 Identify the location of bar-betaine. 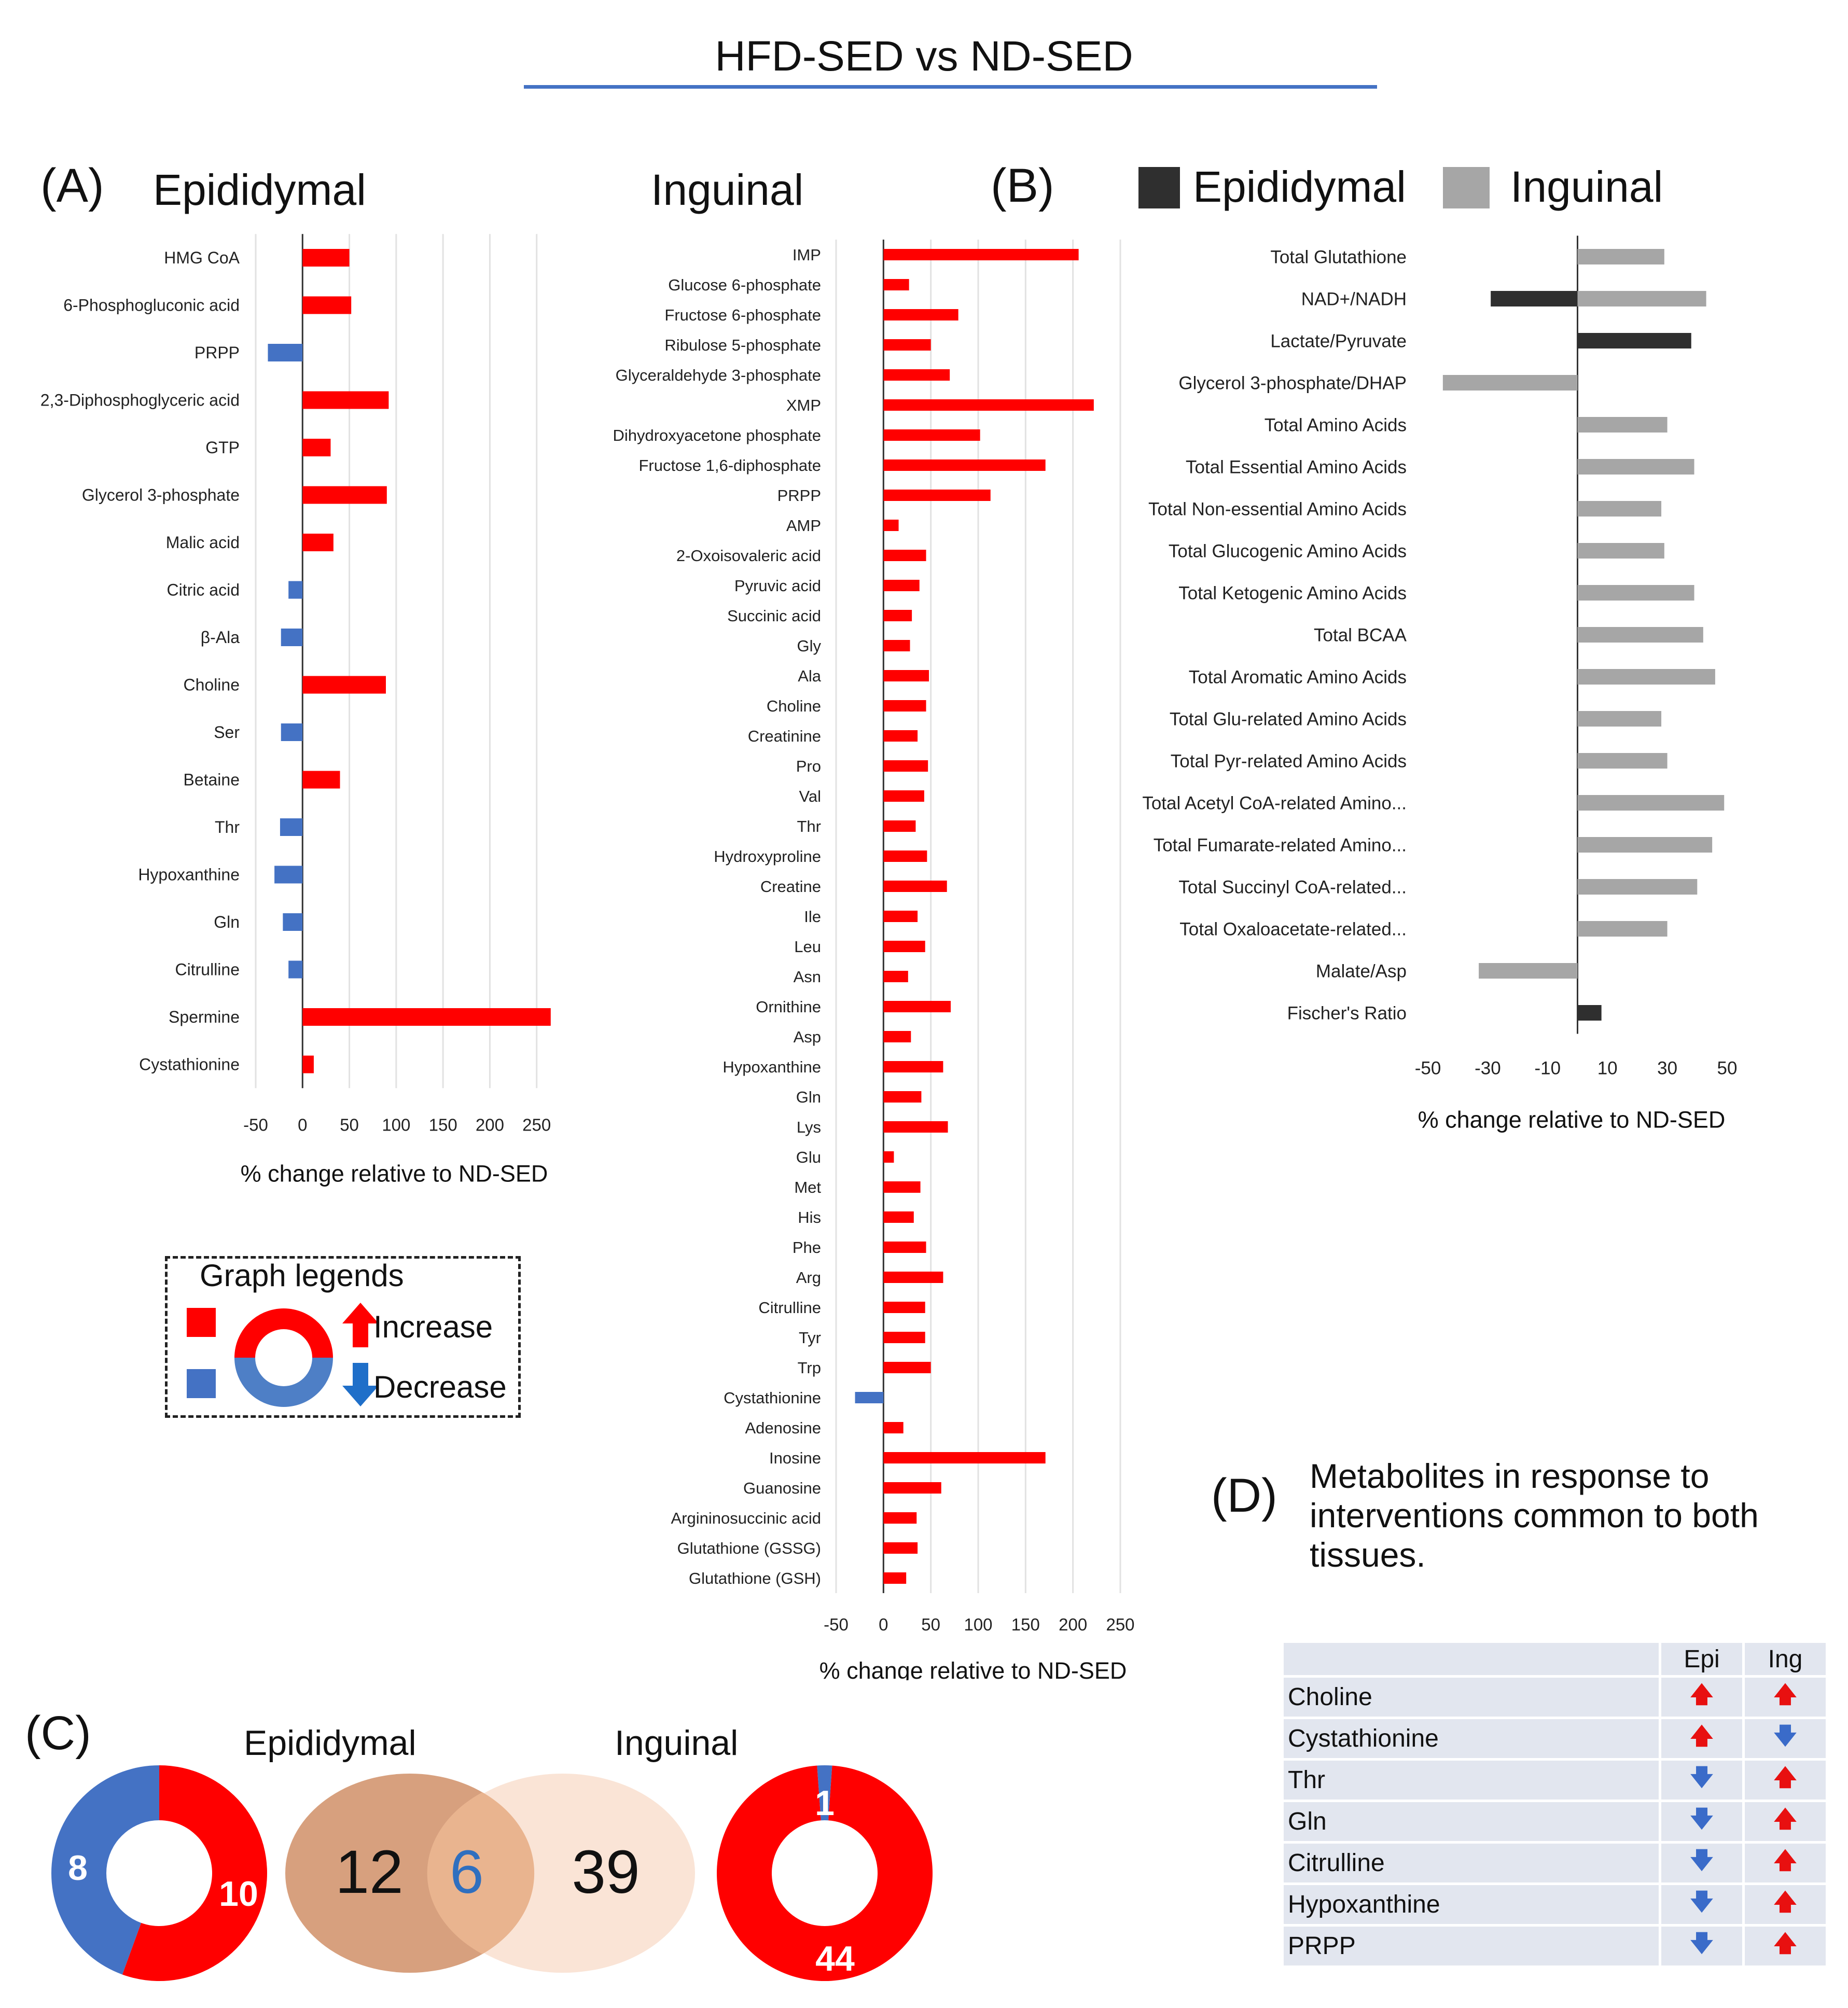
(321, 780).